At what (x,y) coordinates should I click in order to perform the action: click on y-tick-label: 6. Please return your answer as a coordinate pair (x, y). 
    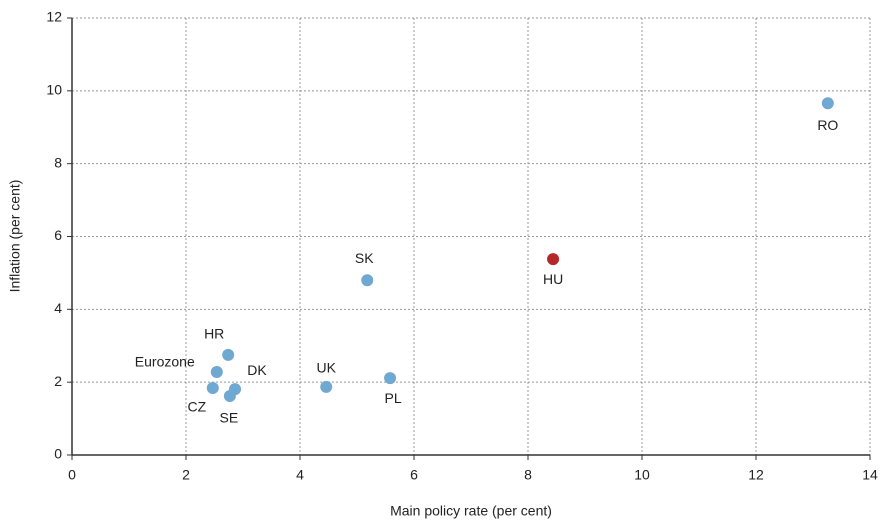
    Looking at the image, I should click on (58, 235).